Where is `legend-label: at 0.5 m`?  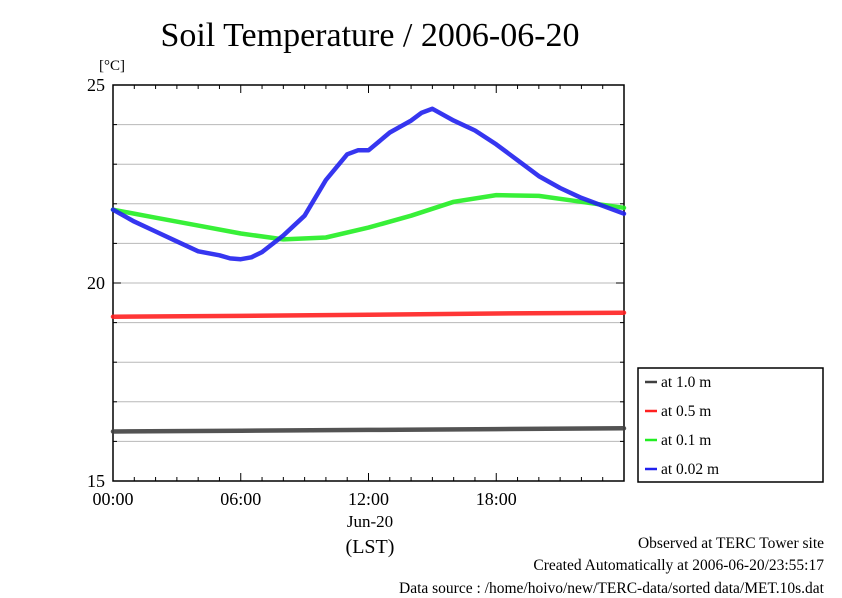 legend-label: at 0.5 m is located at coordinates (686, 411).